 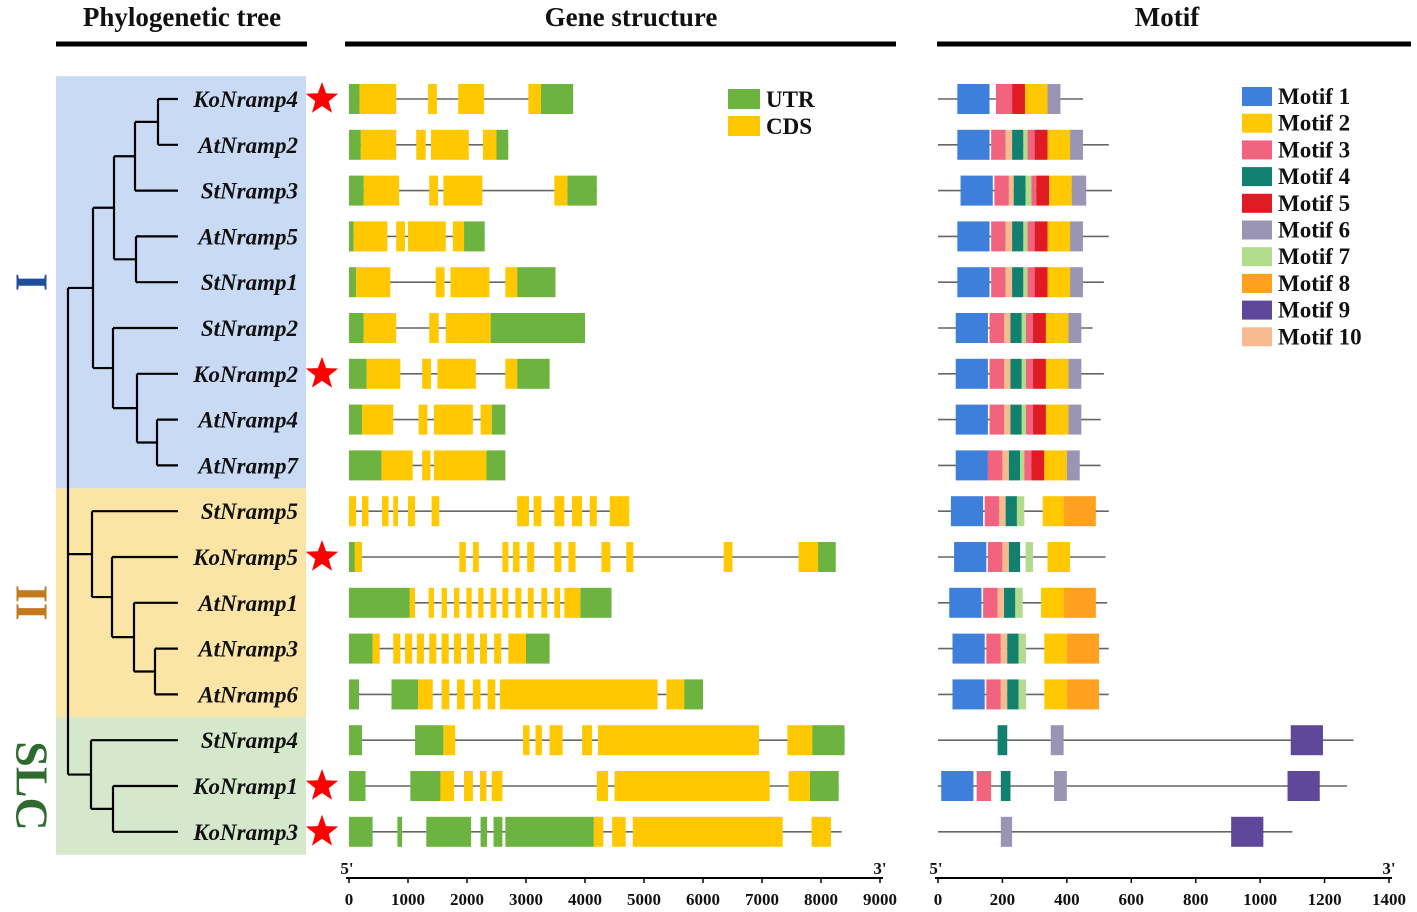 What do you see at coordinates (467, 328) in the screenshot?
I see `gene-row-StNramp2` at bounding box center [467, 328].